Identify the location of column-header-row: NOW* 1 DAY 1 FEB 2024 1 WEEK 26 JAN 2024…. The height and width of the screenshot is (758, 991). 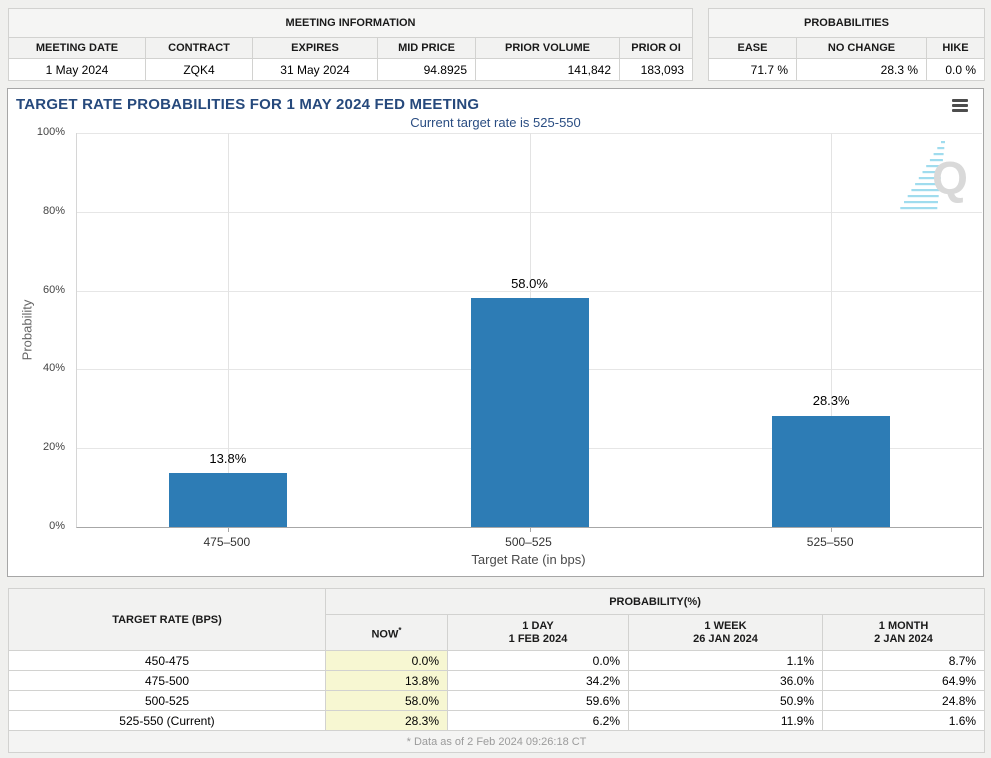
(497, 632).